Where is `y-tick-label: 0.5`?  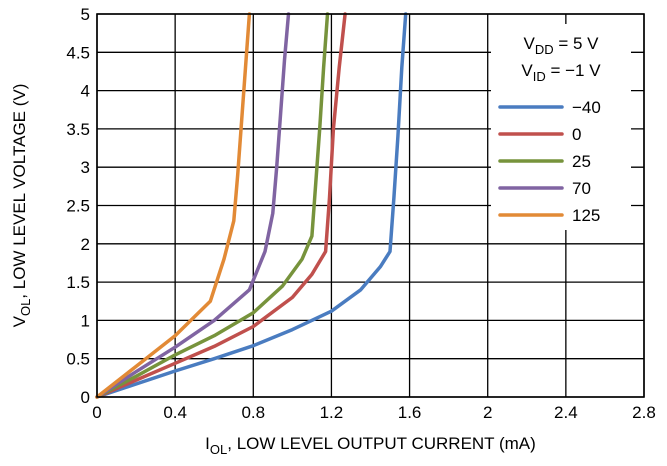 y-tick-label: 0.5 is located at coordinates (78, 359).